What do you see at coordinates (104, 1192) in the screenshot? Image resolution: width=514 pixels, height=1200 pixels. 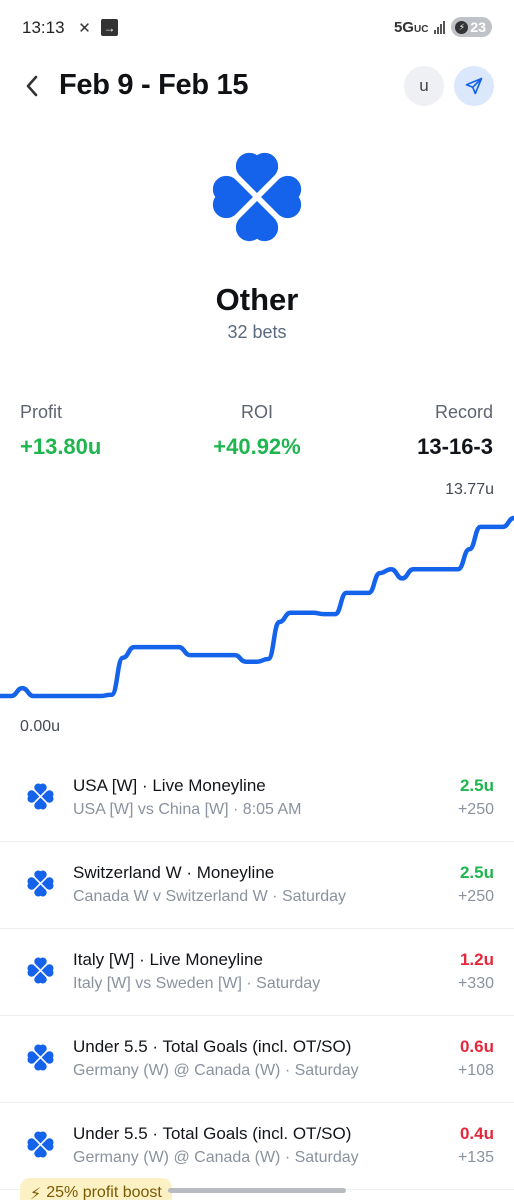 I see `profit-boost-label: 25% profit boost` at bounding box center [104, 1192].